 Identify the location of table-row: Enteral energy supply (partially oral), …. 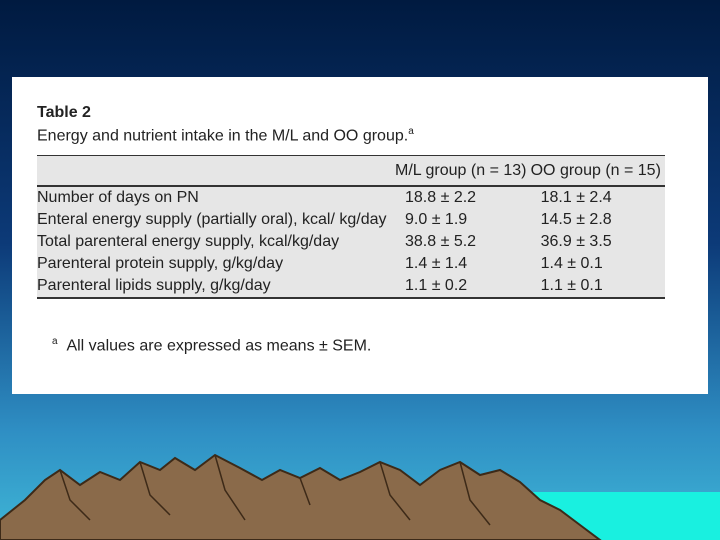
(351, 220).